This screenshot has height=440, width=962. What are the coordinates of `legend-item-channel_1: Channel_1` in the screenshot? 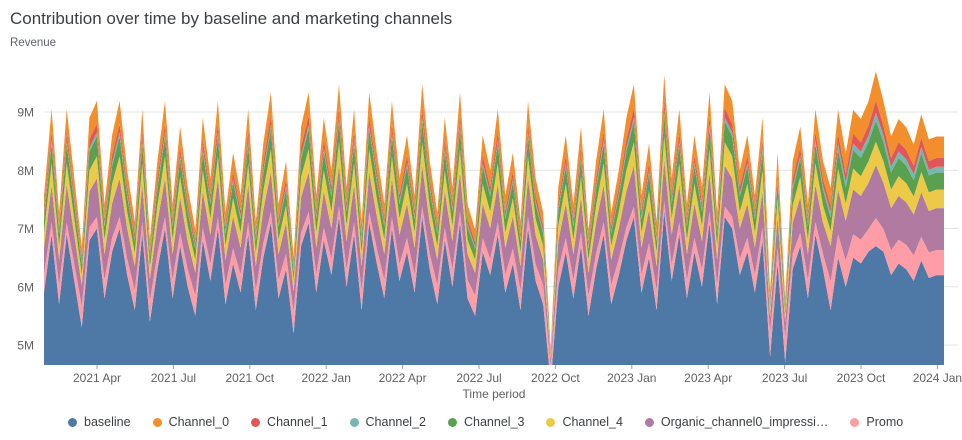 It's located at (289, 422).